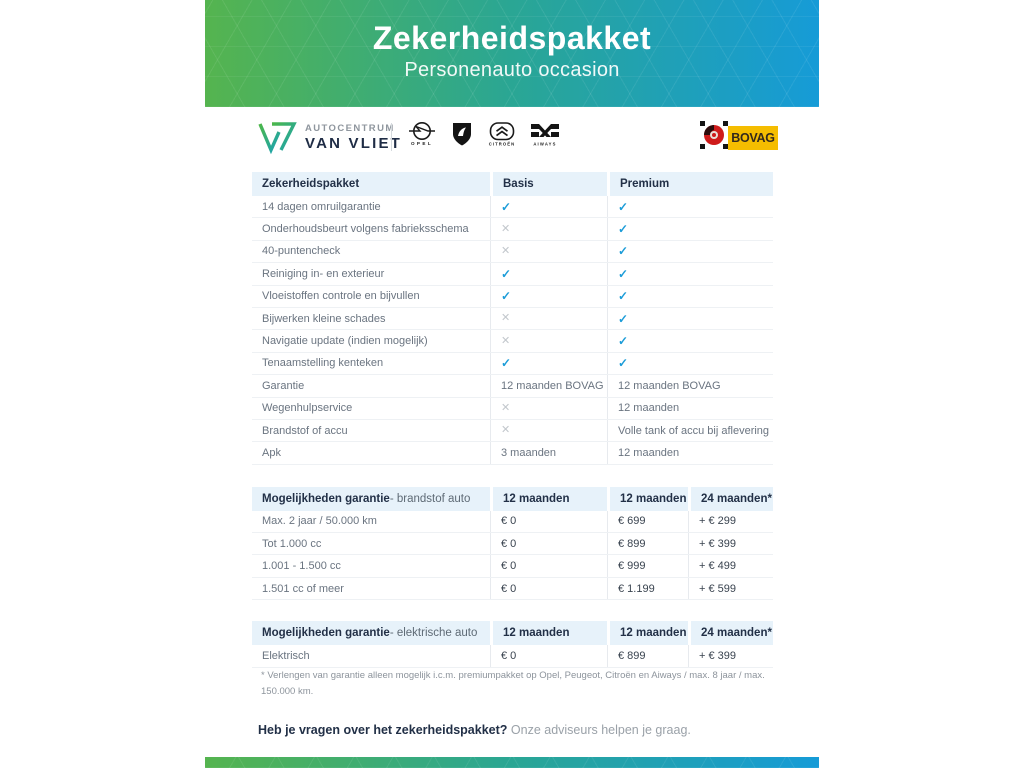 The width and height of the screenshot is (1024, 768). I want to click on row-label: Apk, so click(271, 452).